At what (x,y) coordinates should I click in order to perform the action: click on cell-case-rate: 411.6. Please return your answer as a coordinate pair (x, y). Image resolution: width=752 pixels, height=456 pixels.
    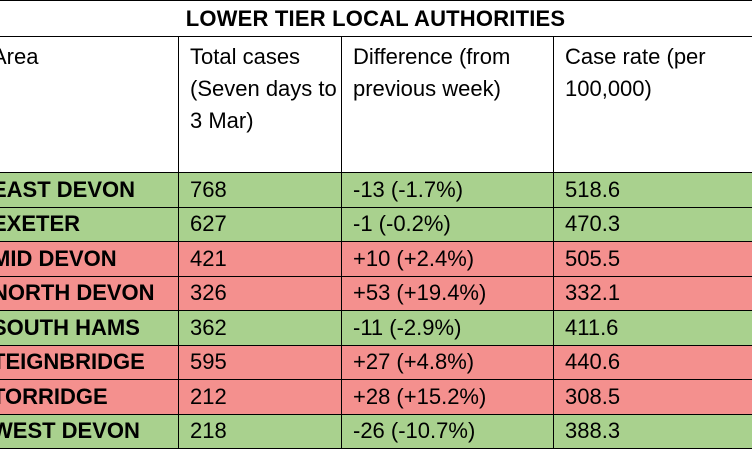
    Looking at the image, I should click on (652, 328).